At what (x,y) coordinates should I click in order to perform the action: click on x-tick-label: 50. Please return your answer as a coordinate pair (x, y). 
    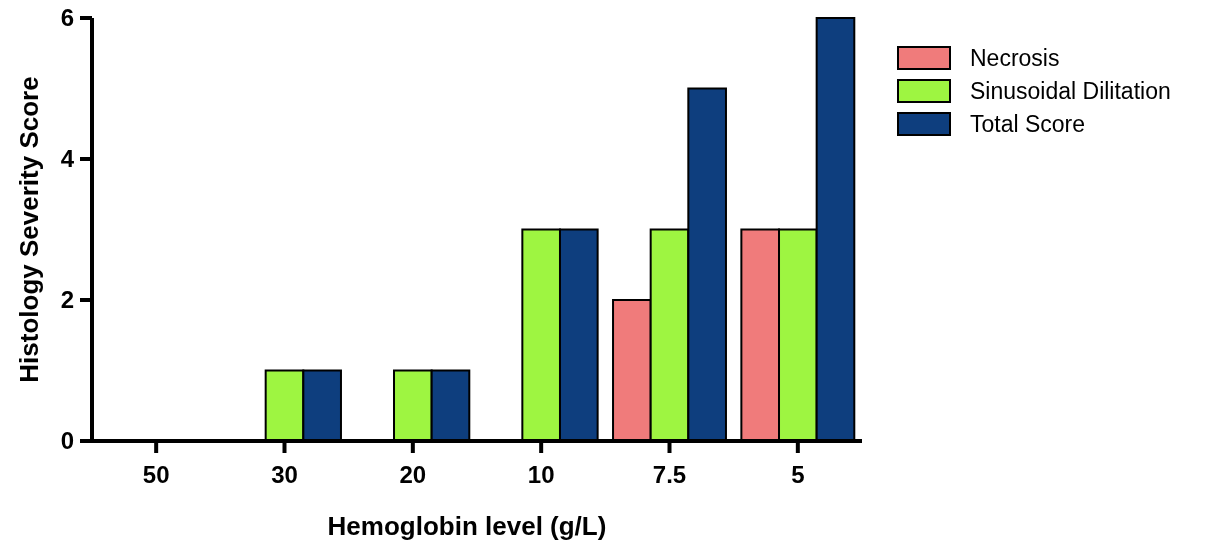
    Looking at the image, I should click on (156, 474).